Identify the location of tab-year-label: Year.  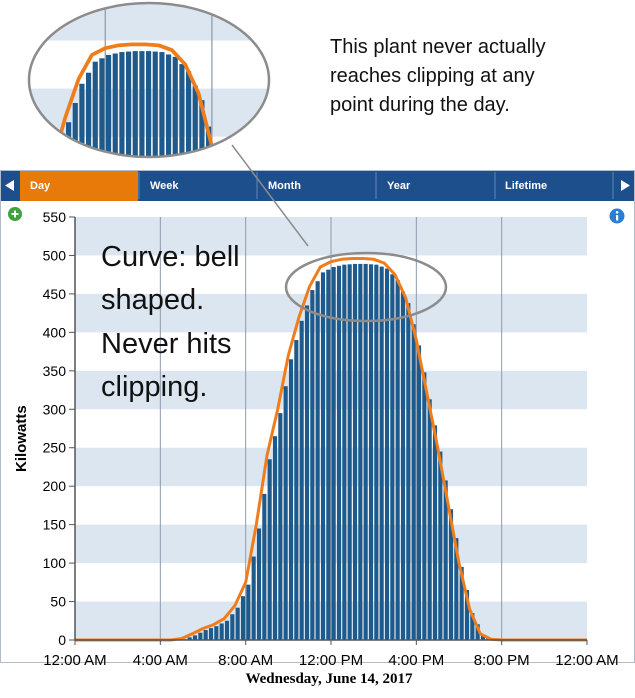
(399, 186).